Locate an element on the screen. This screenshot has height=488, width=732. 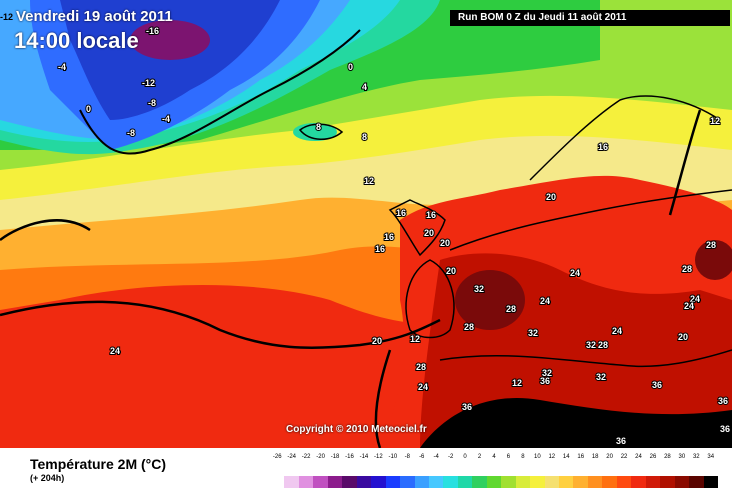
scale-tick-label: -2 is located at coordinates (450, 457).